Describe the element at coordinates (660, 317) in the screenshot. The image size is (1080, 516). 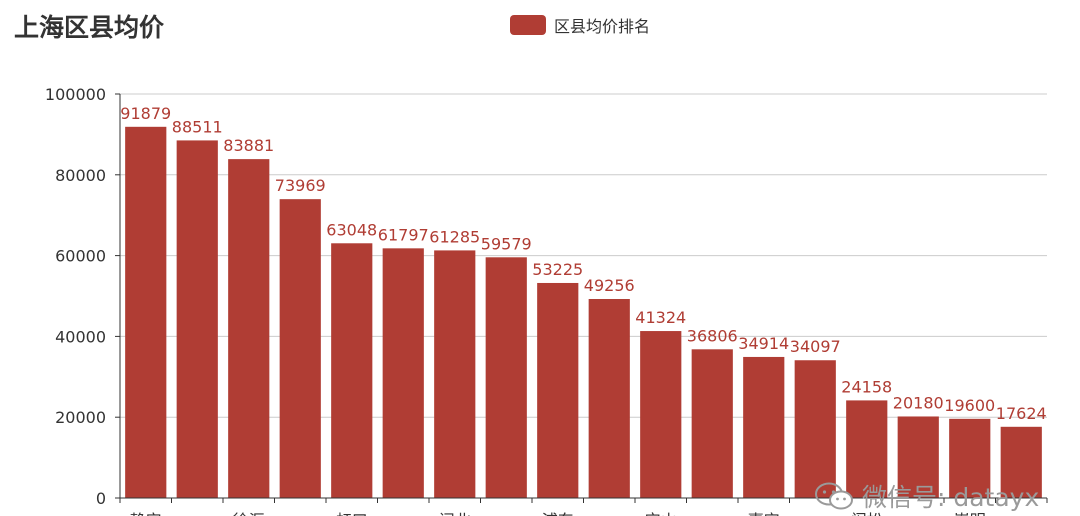
I see `data-label: 41324` at that location.